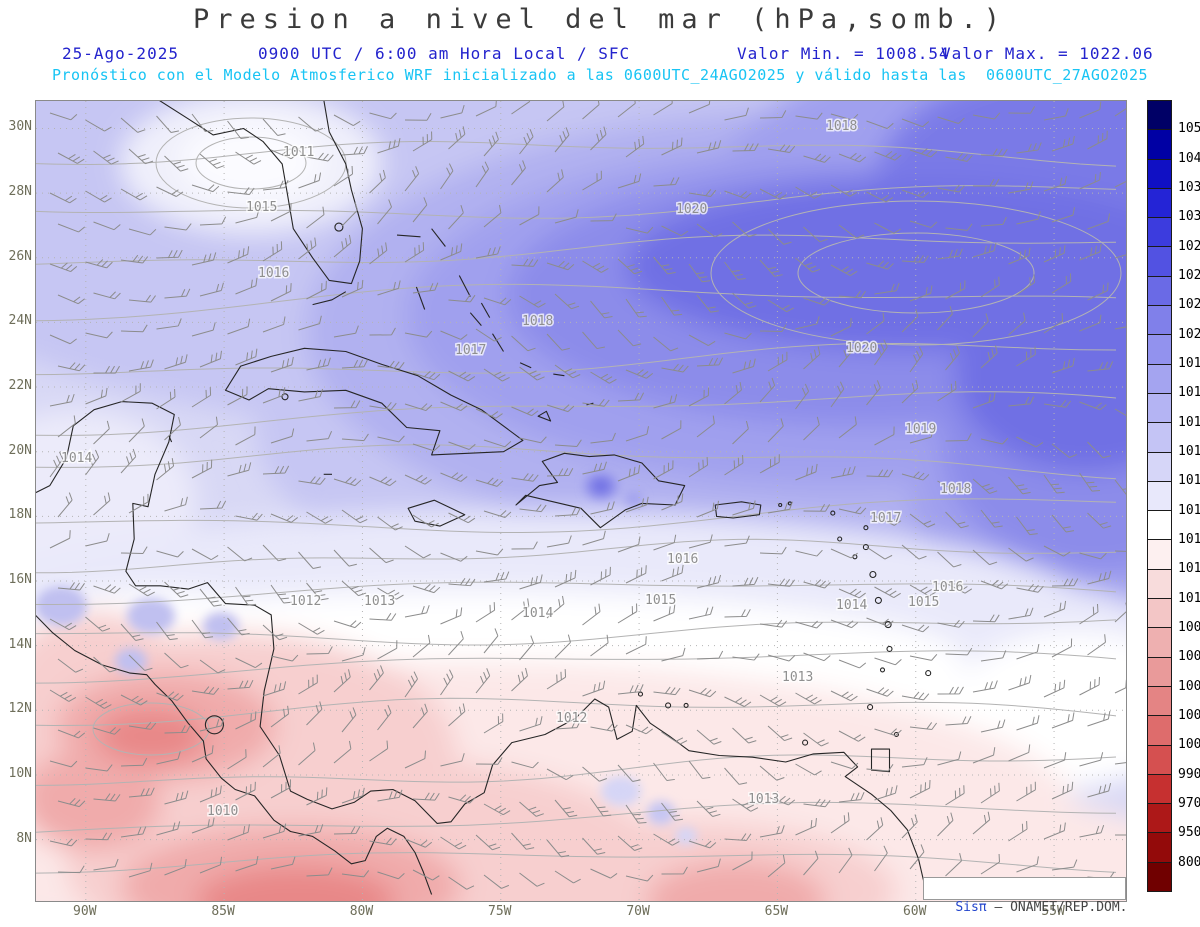 The width and height of the screenshot is (1200, 927). What do you see at coordinates (1189, 422) in the screenshot?
I see `colorbar-label: 1017` at bounding box center [1189, 422].